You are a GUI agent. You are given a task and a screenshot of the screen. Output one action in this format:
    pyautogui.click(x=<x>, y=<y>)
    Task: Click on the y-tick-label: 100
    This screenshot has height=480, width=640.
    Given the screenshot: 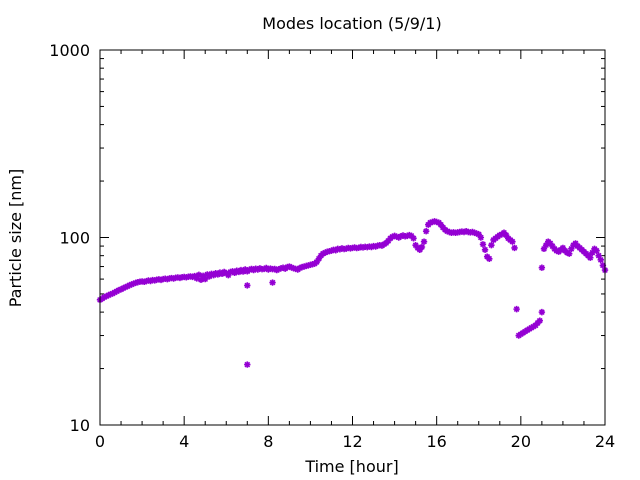 What is the action you would take?
    pyautogui.click(x=74, y=238)
    